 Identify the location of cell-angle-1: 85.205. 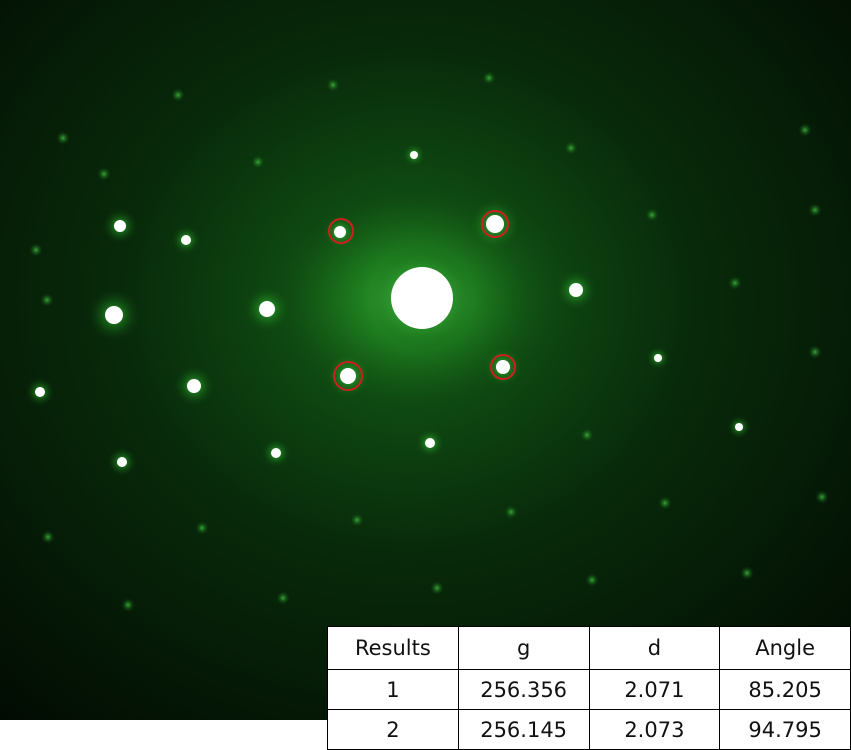
(785, 689).